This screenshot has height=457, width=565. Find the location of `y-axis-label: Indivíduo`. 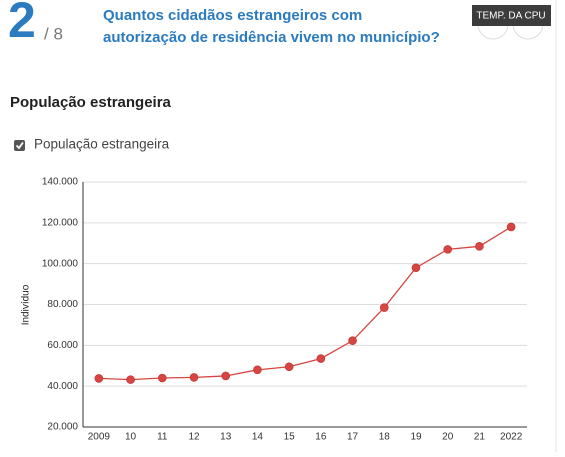

y-axis-label: Indivíduo is located at coordinates (26, 304).